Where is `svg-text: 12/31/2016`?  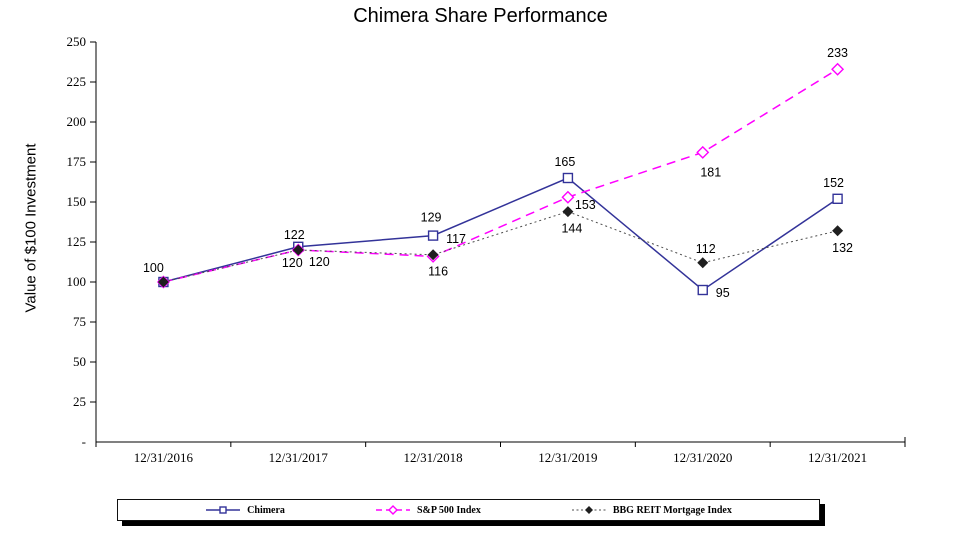
svg-text: 12/31/2016 is located at coordinates (164, 457).